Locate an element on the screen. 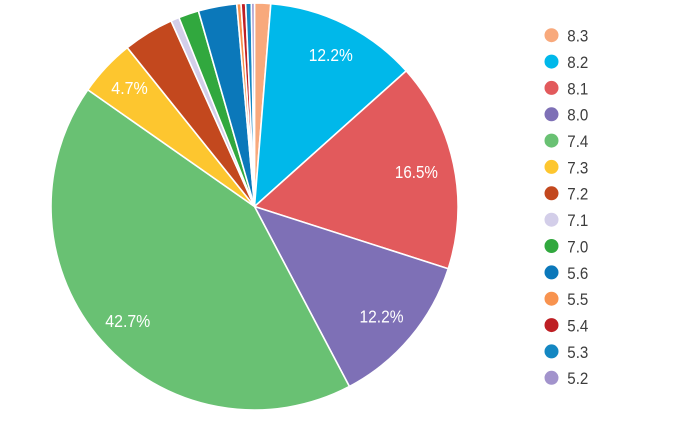 Image resolution: width=676 pixels, height=423 pixels. svg-text: 8.2 is located at coordinates (577, 63).